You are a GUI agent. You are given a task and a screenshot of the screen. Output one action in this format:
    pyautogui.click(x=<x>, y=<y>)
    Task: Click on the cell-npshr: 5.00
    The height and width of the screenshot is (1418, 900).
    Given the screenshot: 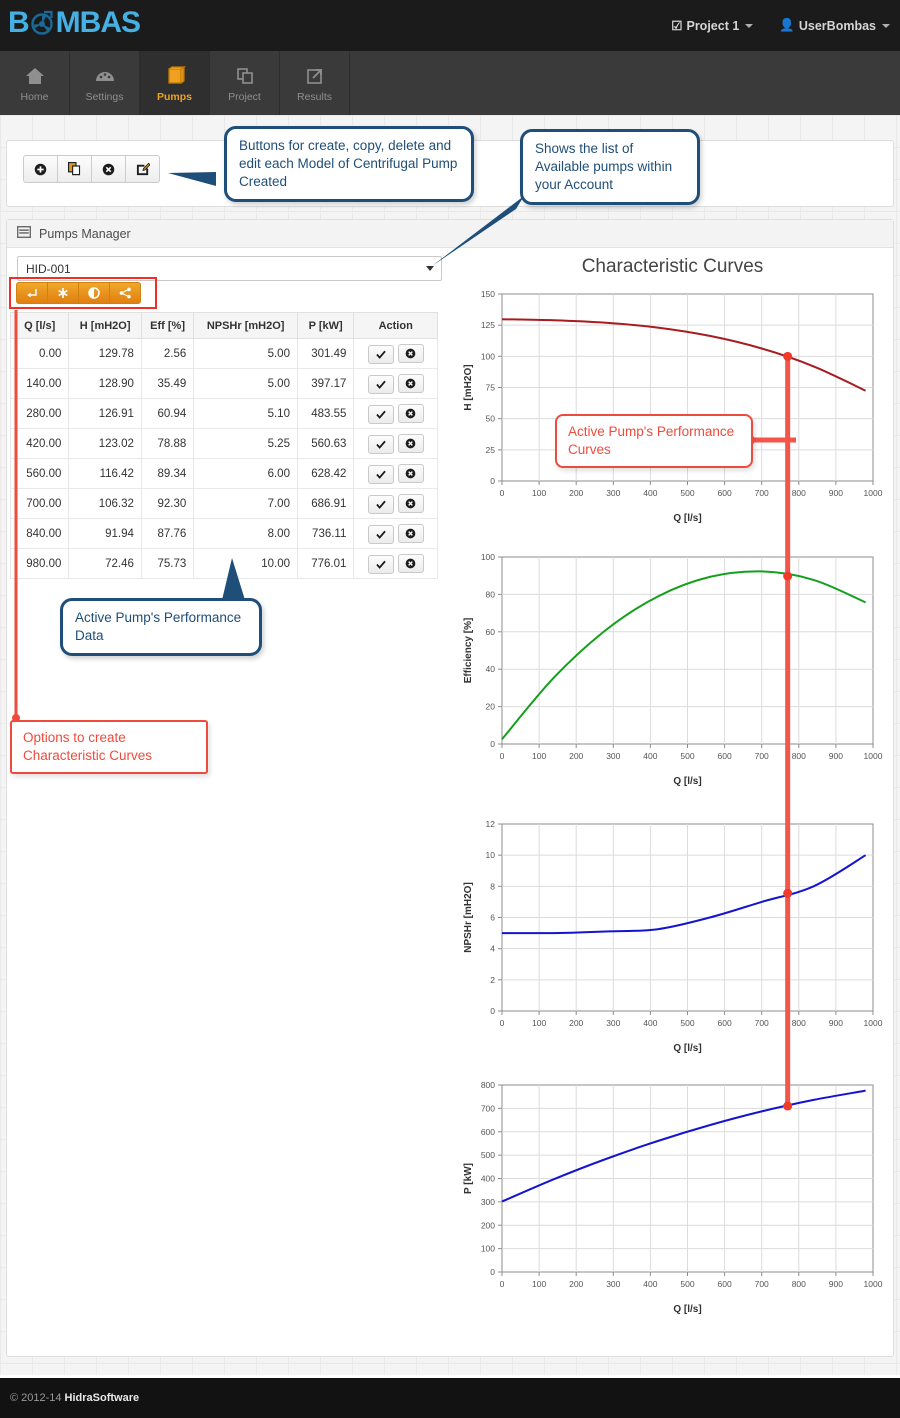 What is the action you would take?
    pyautogui.click(x=245, y=353)
    